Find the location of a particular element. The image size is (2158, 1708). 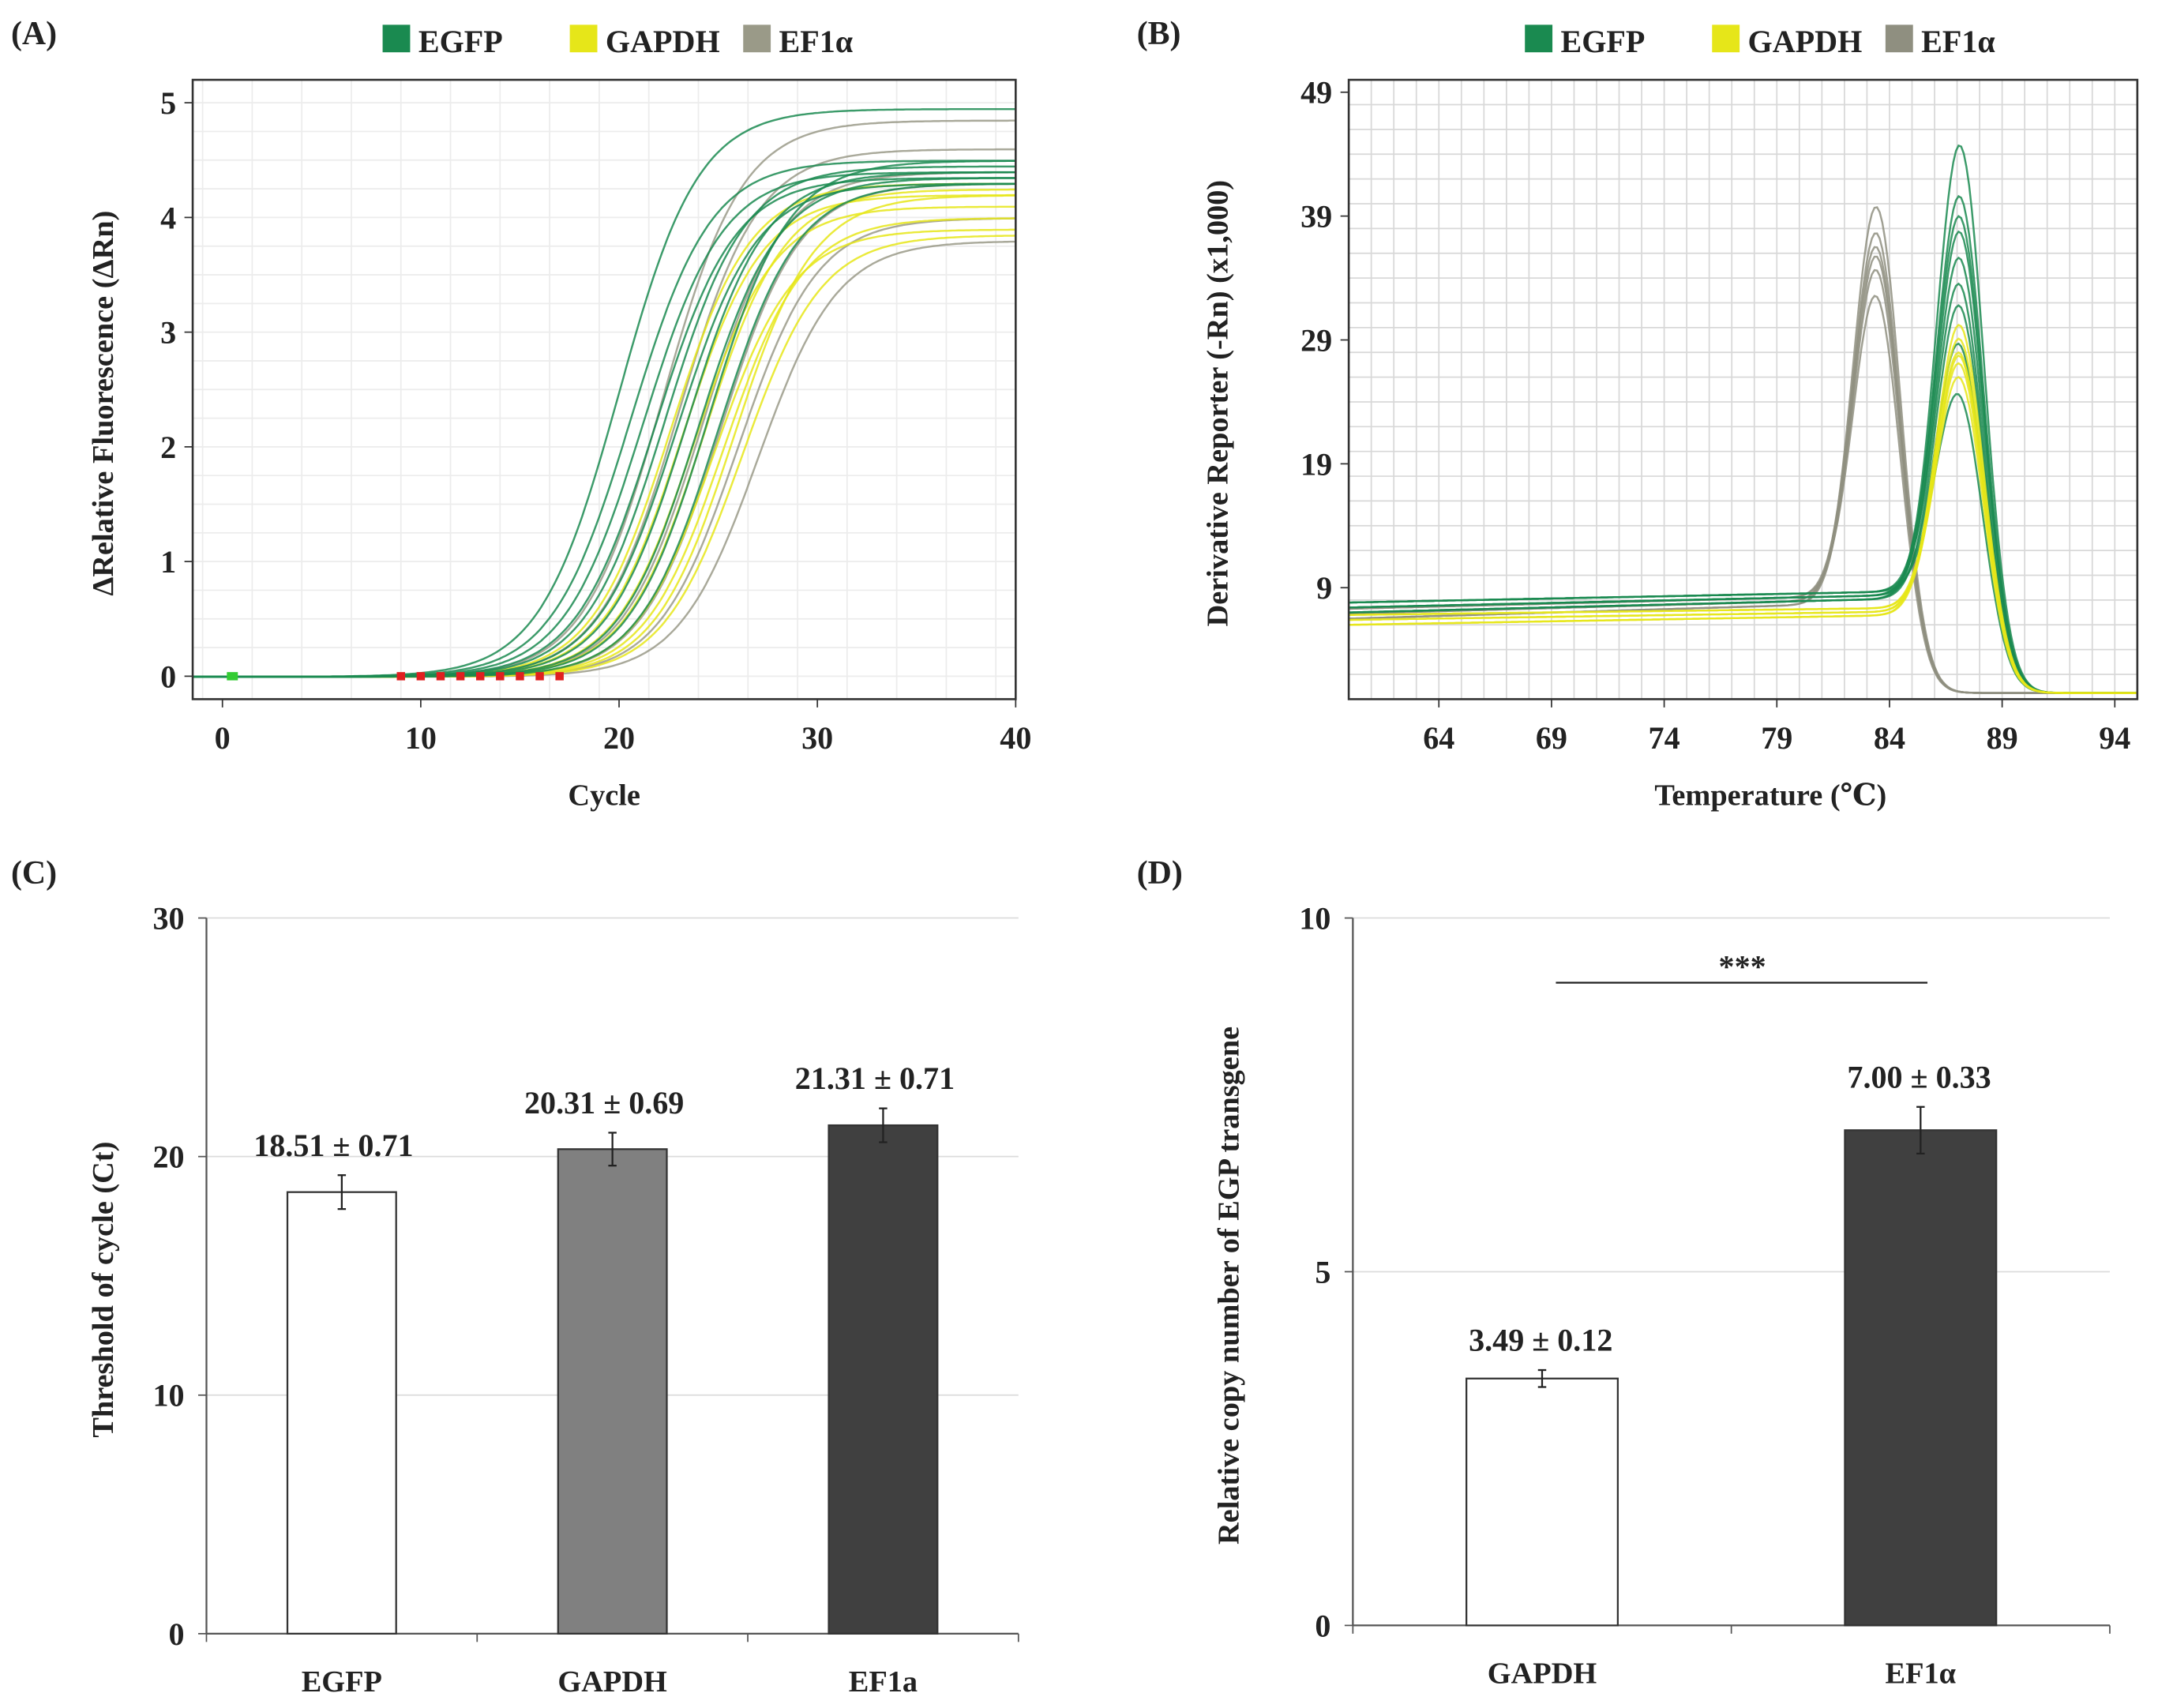

plot-area is located at coordinates (1743, 390).